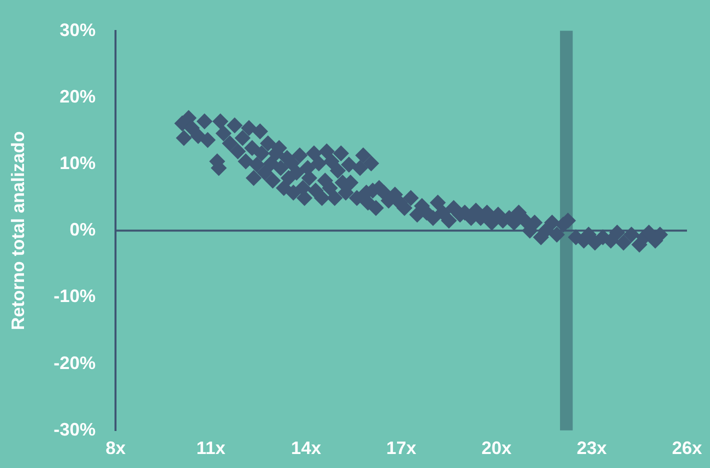  Describe the element at coordinates (211, 448) in the screenshot. I see `x-tick-label: 11x` at that location.